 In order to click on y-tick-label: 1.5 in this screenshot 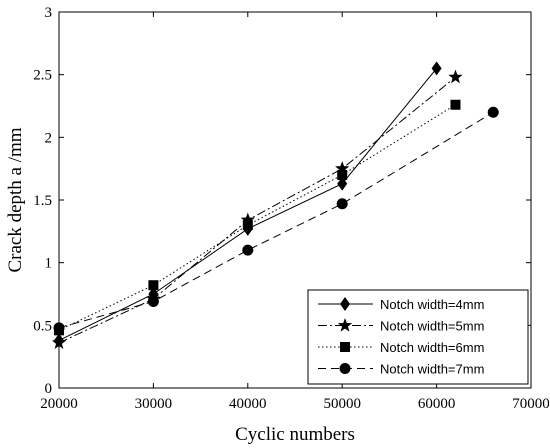, I will do `click(42, 201)`.